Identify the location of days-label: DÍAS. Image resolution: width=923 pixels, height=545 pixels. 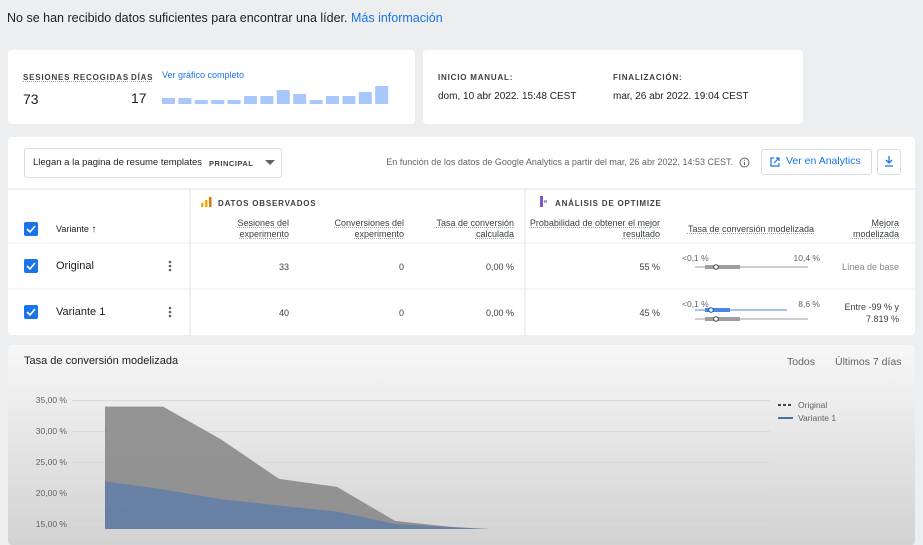
(142, 77).